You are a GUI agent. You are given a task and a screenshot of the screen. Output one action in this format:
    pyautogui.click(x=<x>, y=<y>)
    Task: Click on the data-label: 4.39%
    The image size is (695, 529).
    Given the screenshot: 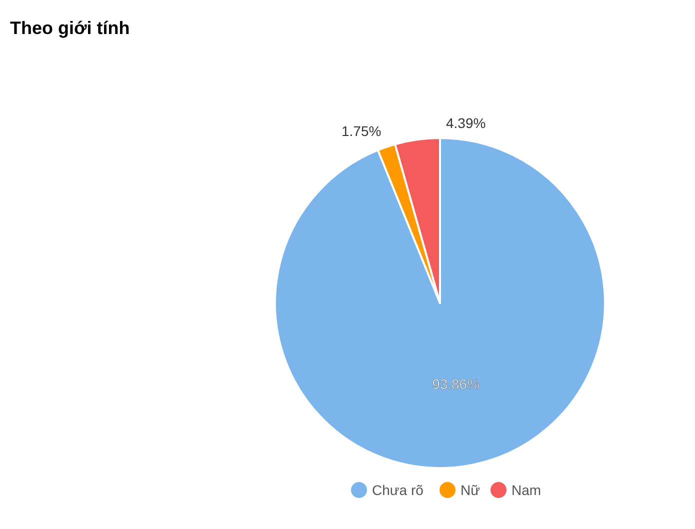 What is the action you would take?
    pyautogui.click(x=466, y=123)
    